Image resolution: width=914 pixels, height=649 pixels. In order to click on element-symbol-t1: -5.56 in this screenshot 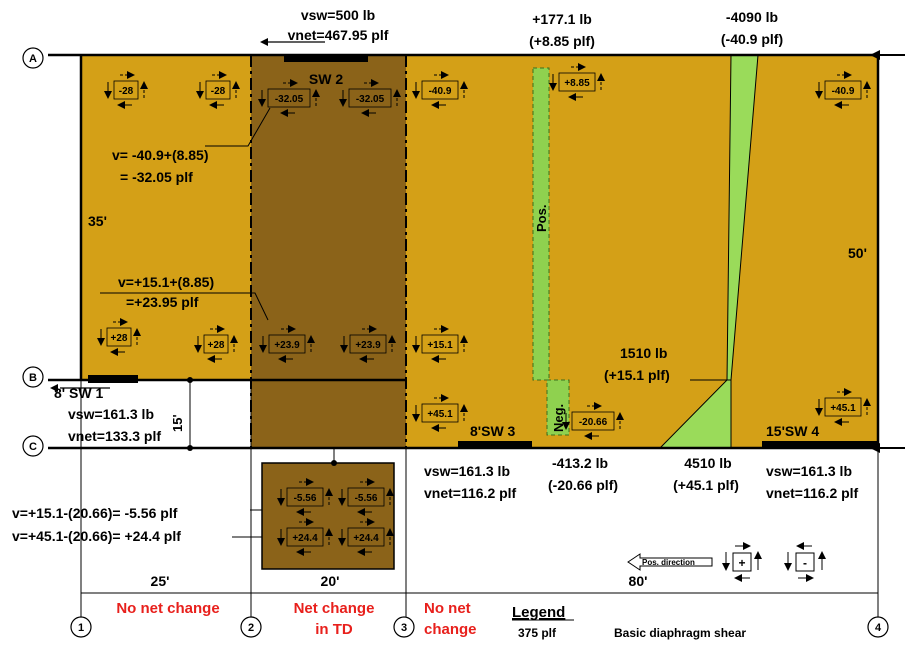, I will do `click(305, 497)`.